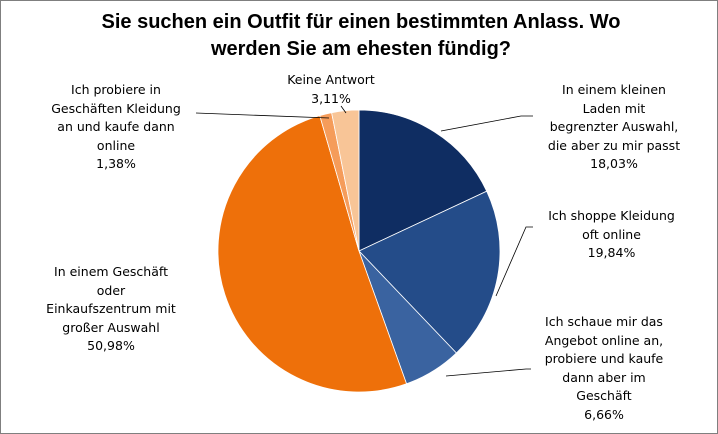 Image resolution: width=718 pixels, height=434 pixels. I want to click on label-line: In einem Geschäft, so click(111, 271).